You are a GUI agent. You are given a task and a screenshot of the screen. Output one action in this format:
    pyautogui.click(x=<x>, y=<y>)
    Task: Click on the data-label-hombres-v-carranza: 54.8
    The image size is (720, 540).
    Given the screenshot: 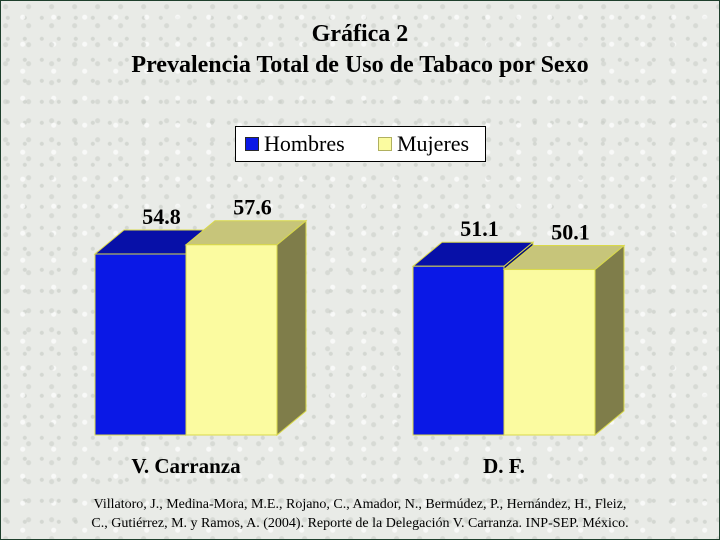 What is the action you would take?
    pyautogui.click(x=161, y=216)
    